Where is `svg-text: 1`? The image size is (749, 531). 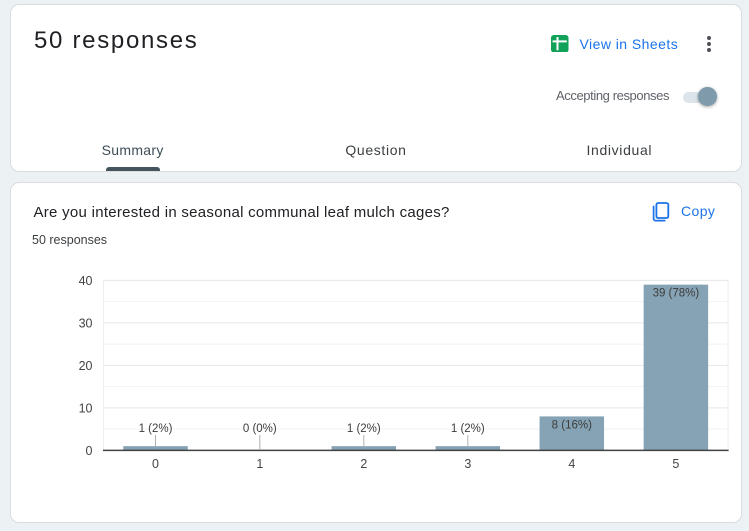
svg-text: 1 is located at coordinates (259, 464).